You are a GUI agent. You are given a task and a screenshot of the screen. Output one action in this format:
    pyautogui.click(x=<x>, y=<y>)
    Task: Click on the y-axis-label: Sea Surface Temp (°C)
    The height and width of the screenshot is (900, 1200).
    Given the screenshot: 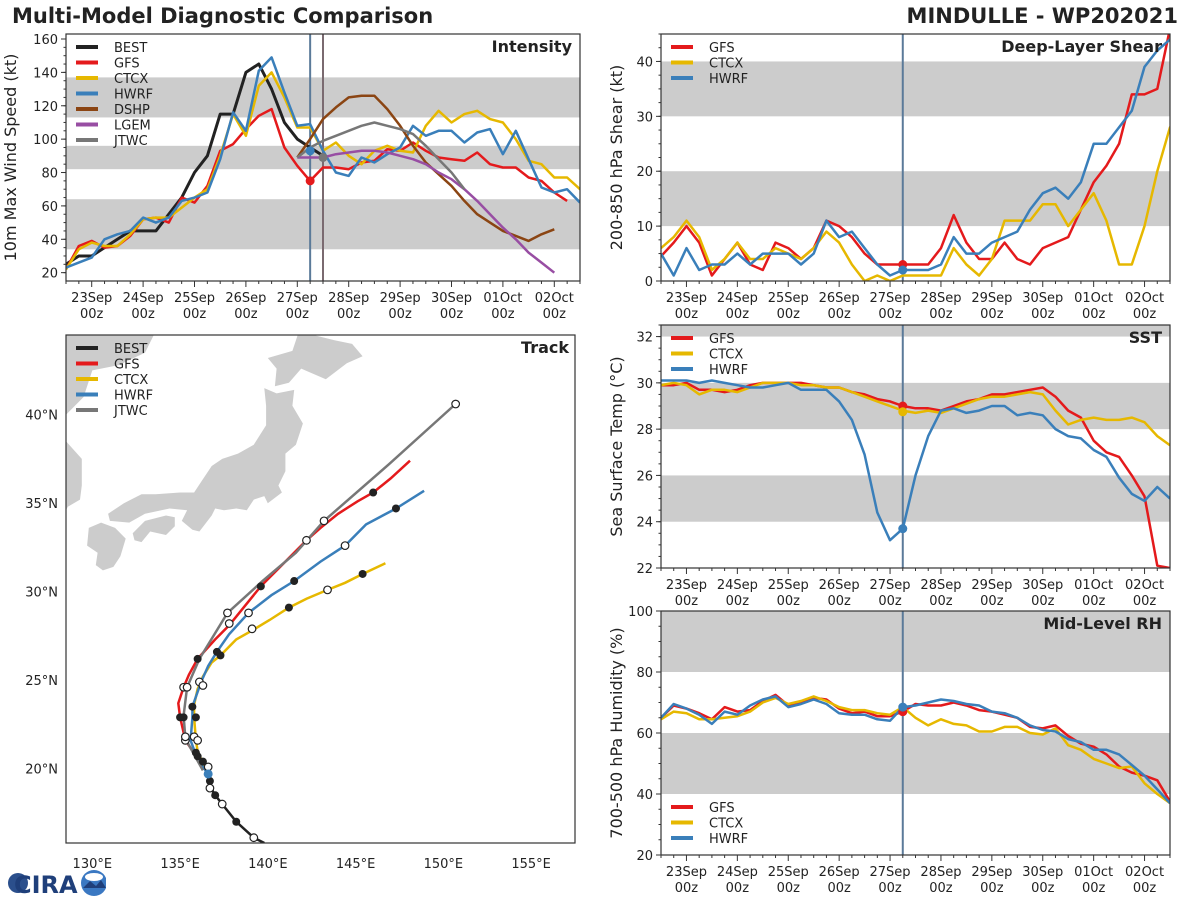 What is the action you would take?
    pyautogui.click(x=616, y=446)
    